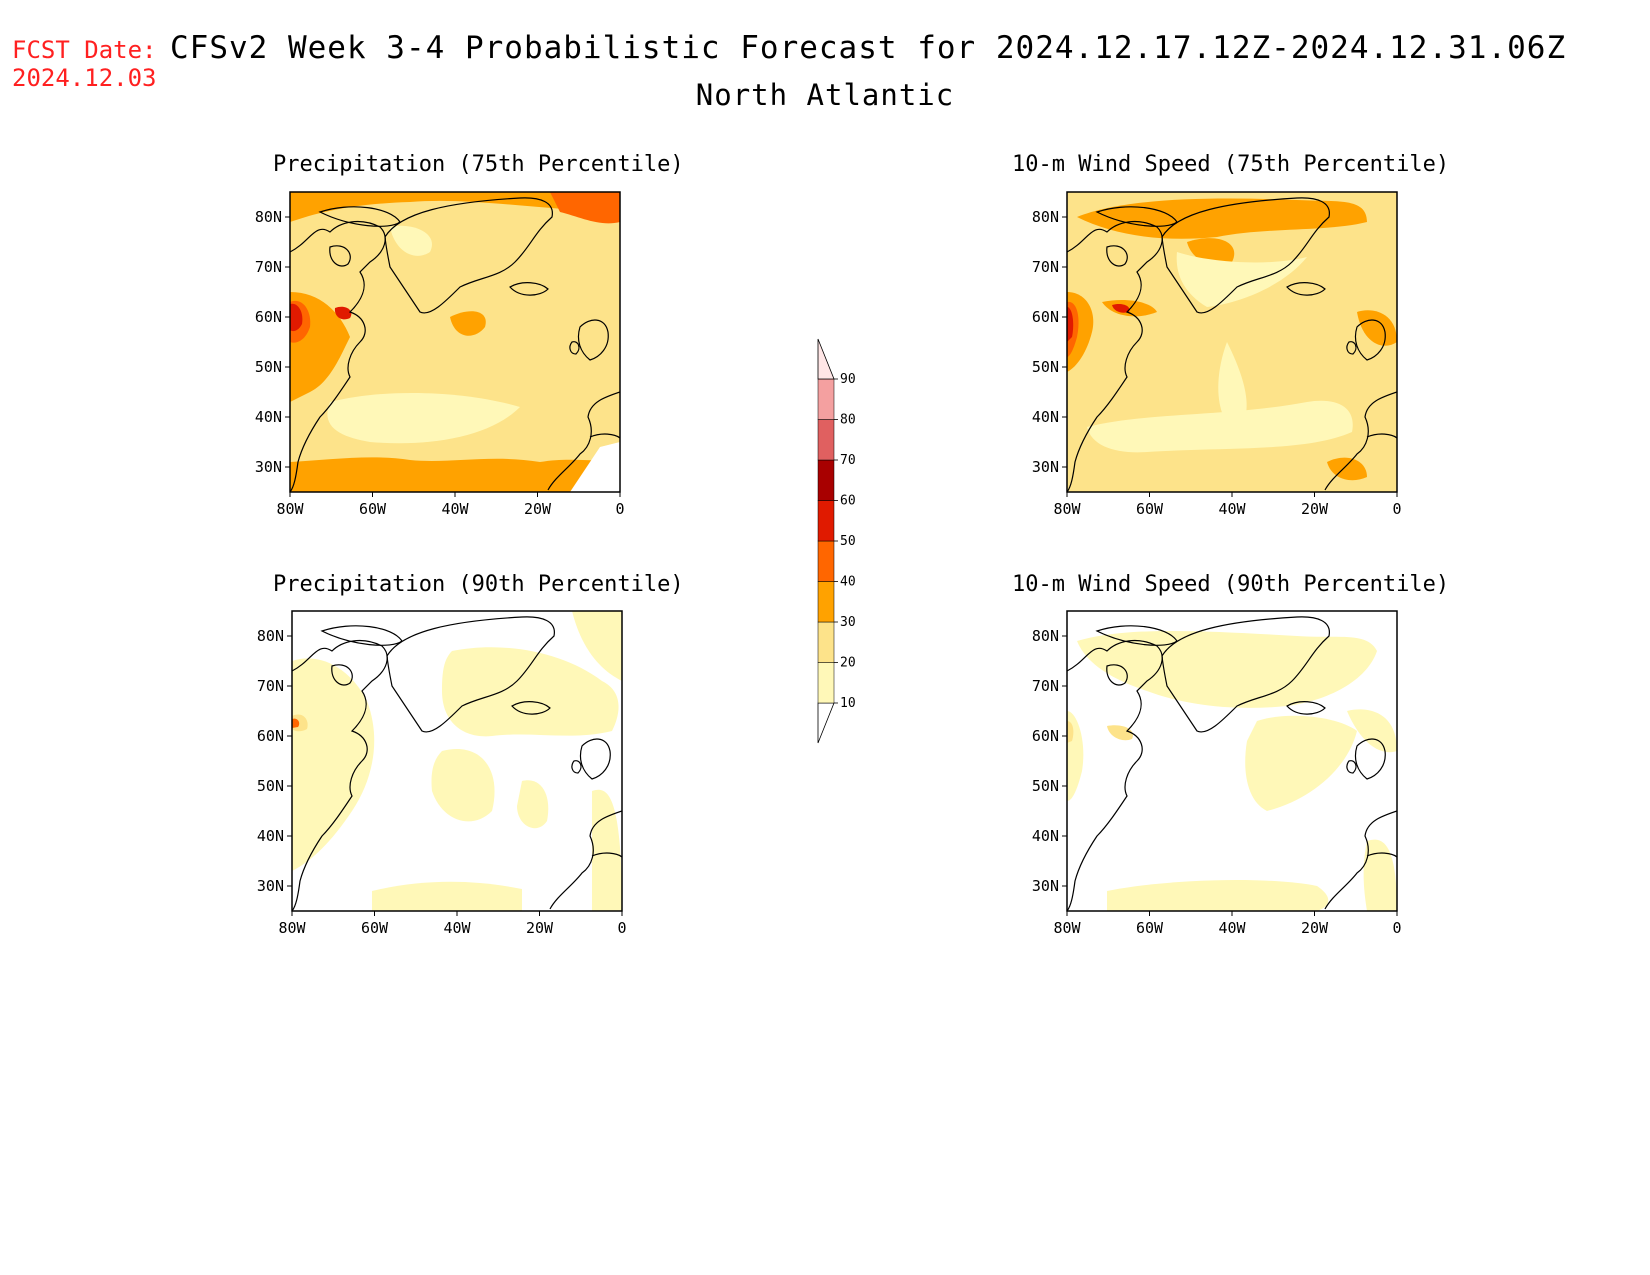  I want to click on colorbar-high-end, so click(826, 359).